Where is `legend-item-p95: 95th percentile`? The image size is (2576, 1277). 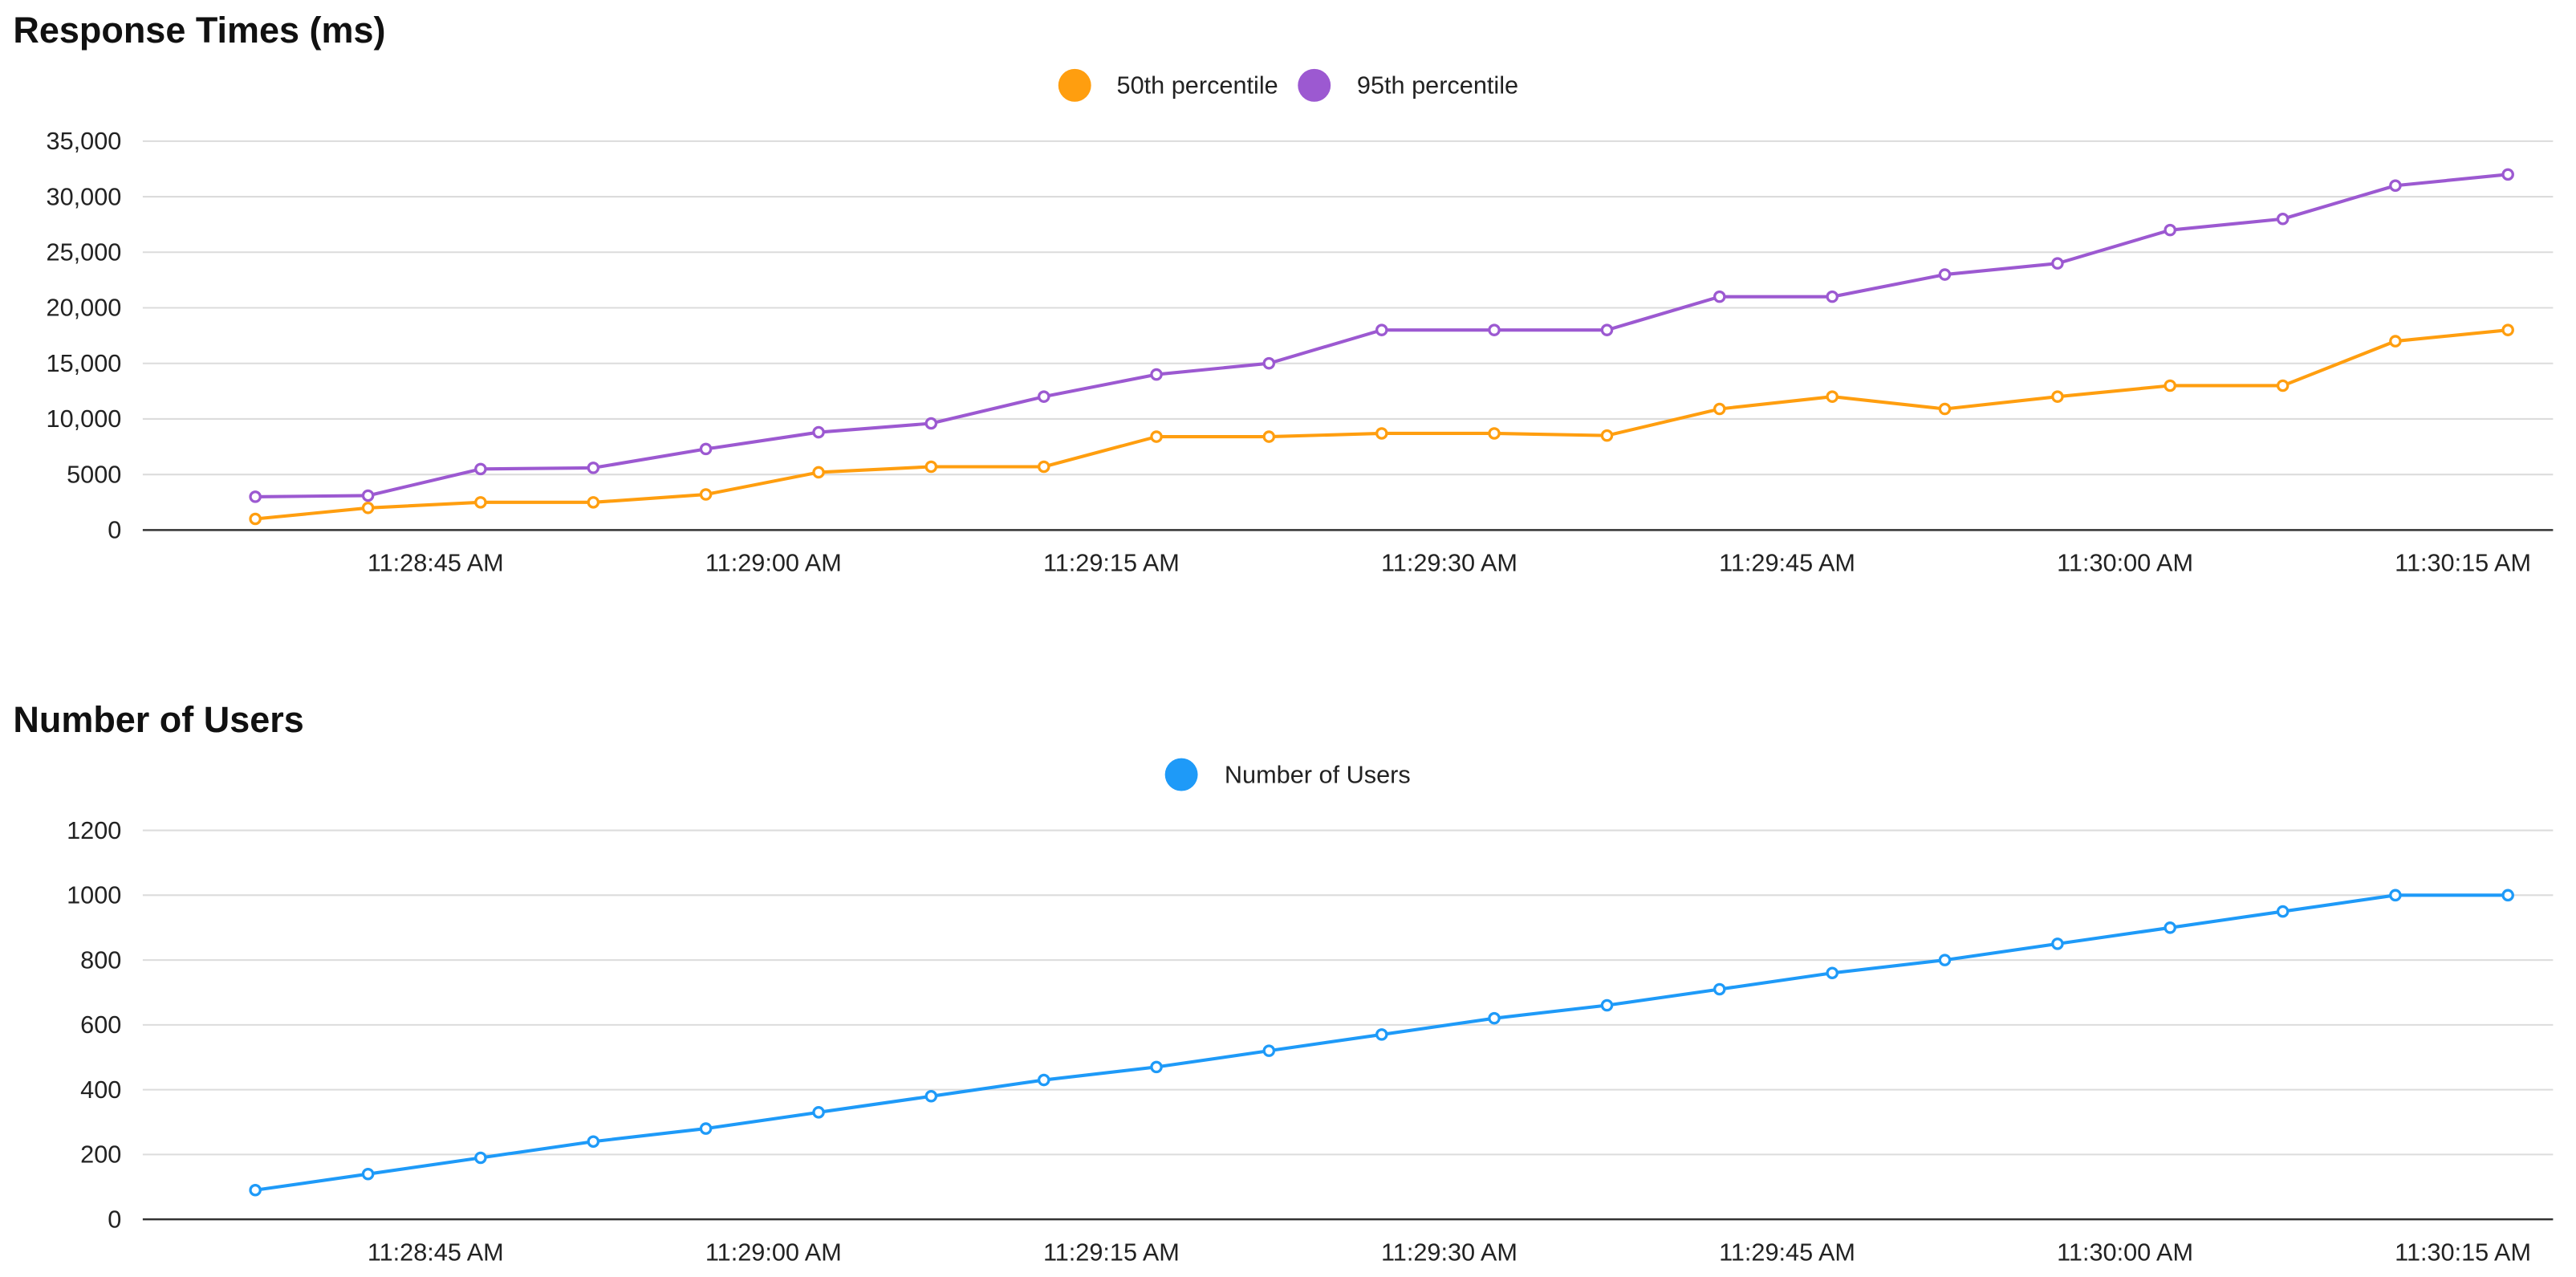 legend-item-p95: 95th percentile is located at coordinates (1408, 85).